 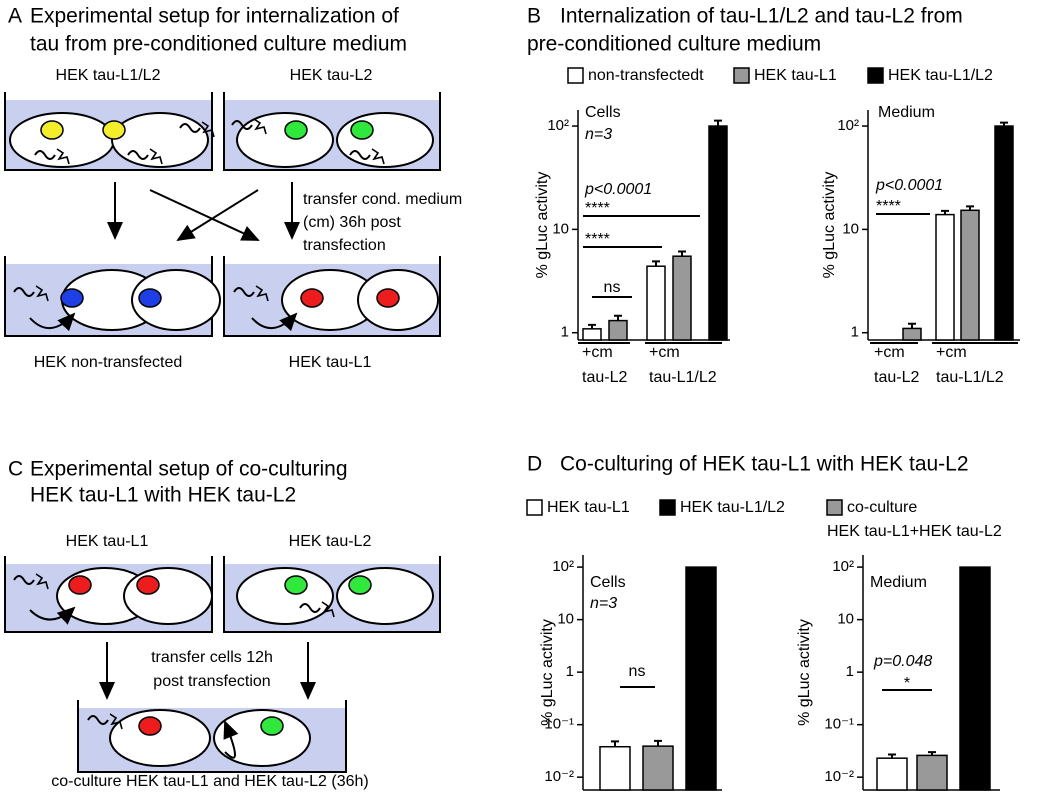 I want to click on chart-title: pre-conditioned culture medium, so click(x=674, y=44).